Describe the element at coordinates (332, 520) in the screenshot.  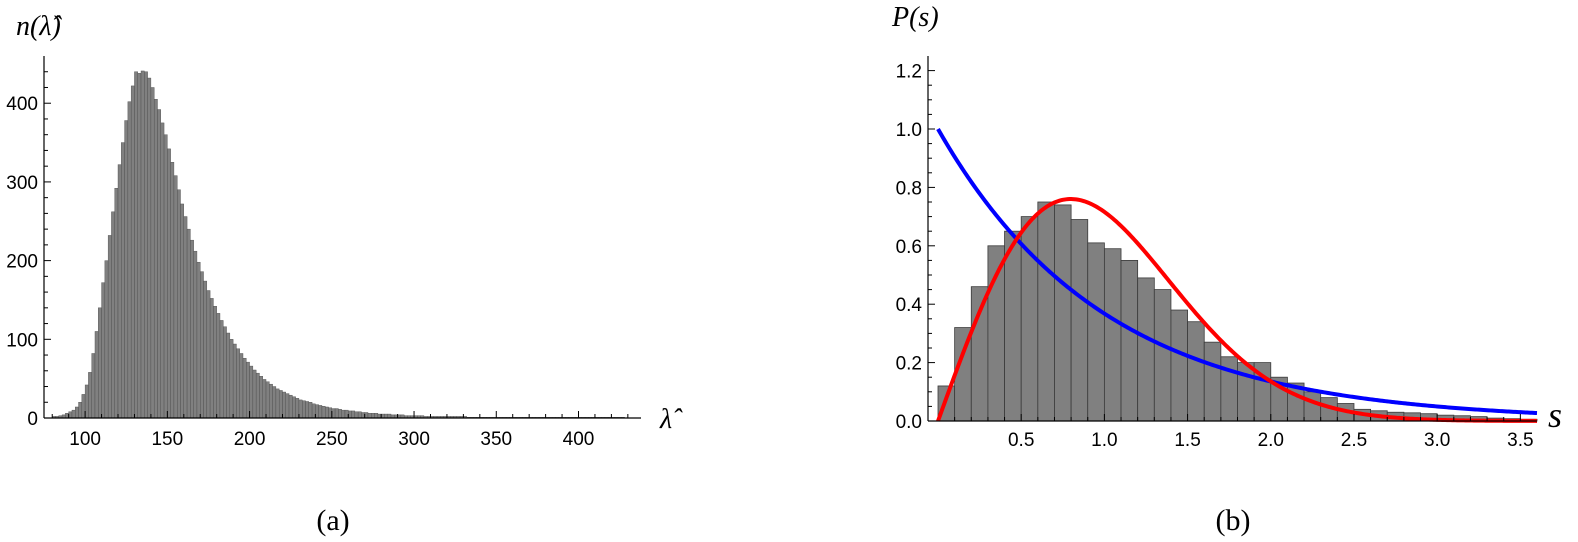
I see `panel-label-a: (a)` at that location.